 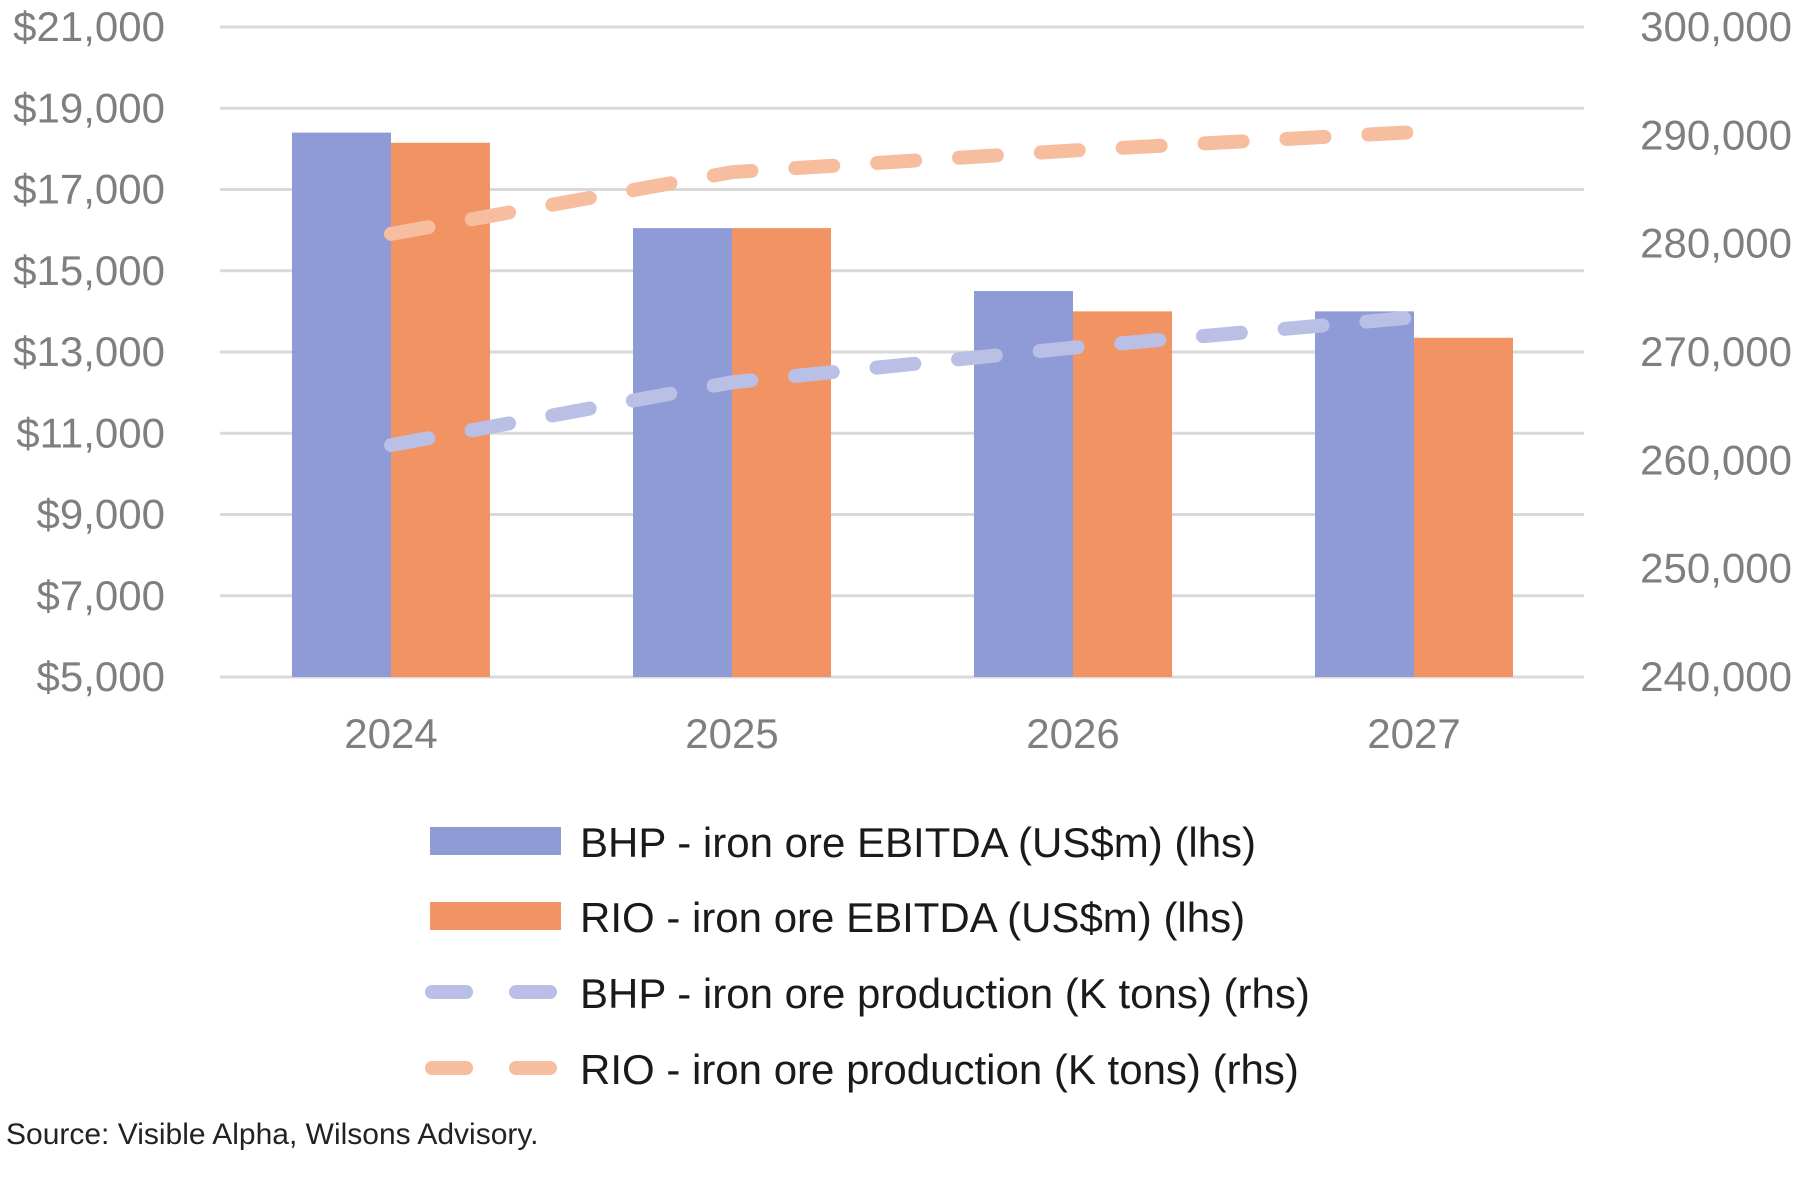 What do you see at coordinates (1716, 134) in the screenshot?
I see `y-right-tick-label: 290,000` at bounding box center [1716, 134].